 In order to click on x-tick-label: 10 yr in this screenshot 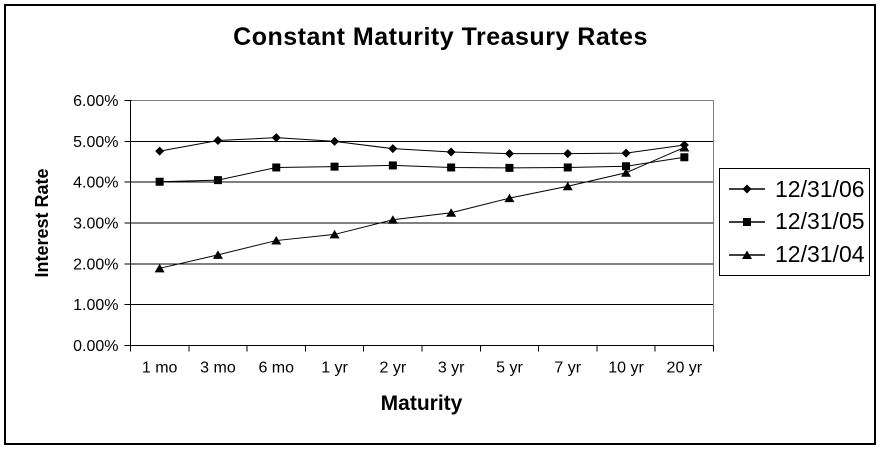, I will do `click(626, 368)`.